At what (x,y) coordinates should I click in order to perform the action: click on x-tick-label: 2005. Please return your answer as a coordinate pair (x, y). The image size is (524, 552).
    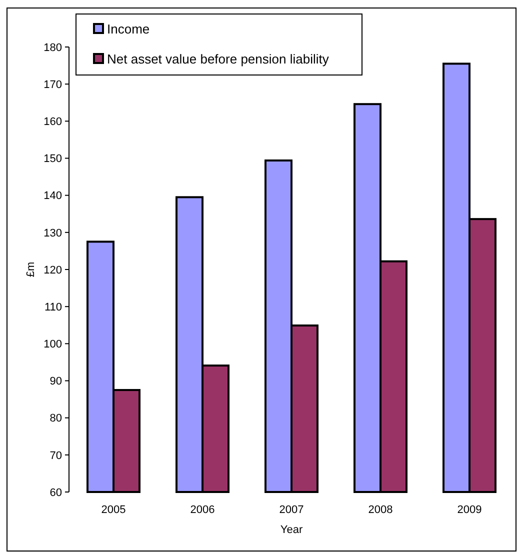
    Looking at the image, I should click on (113, 510).